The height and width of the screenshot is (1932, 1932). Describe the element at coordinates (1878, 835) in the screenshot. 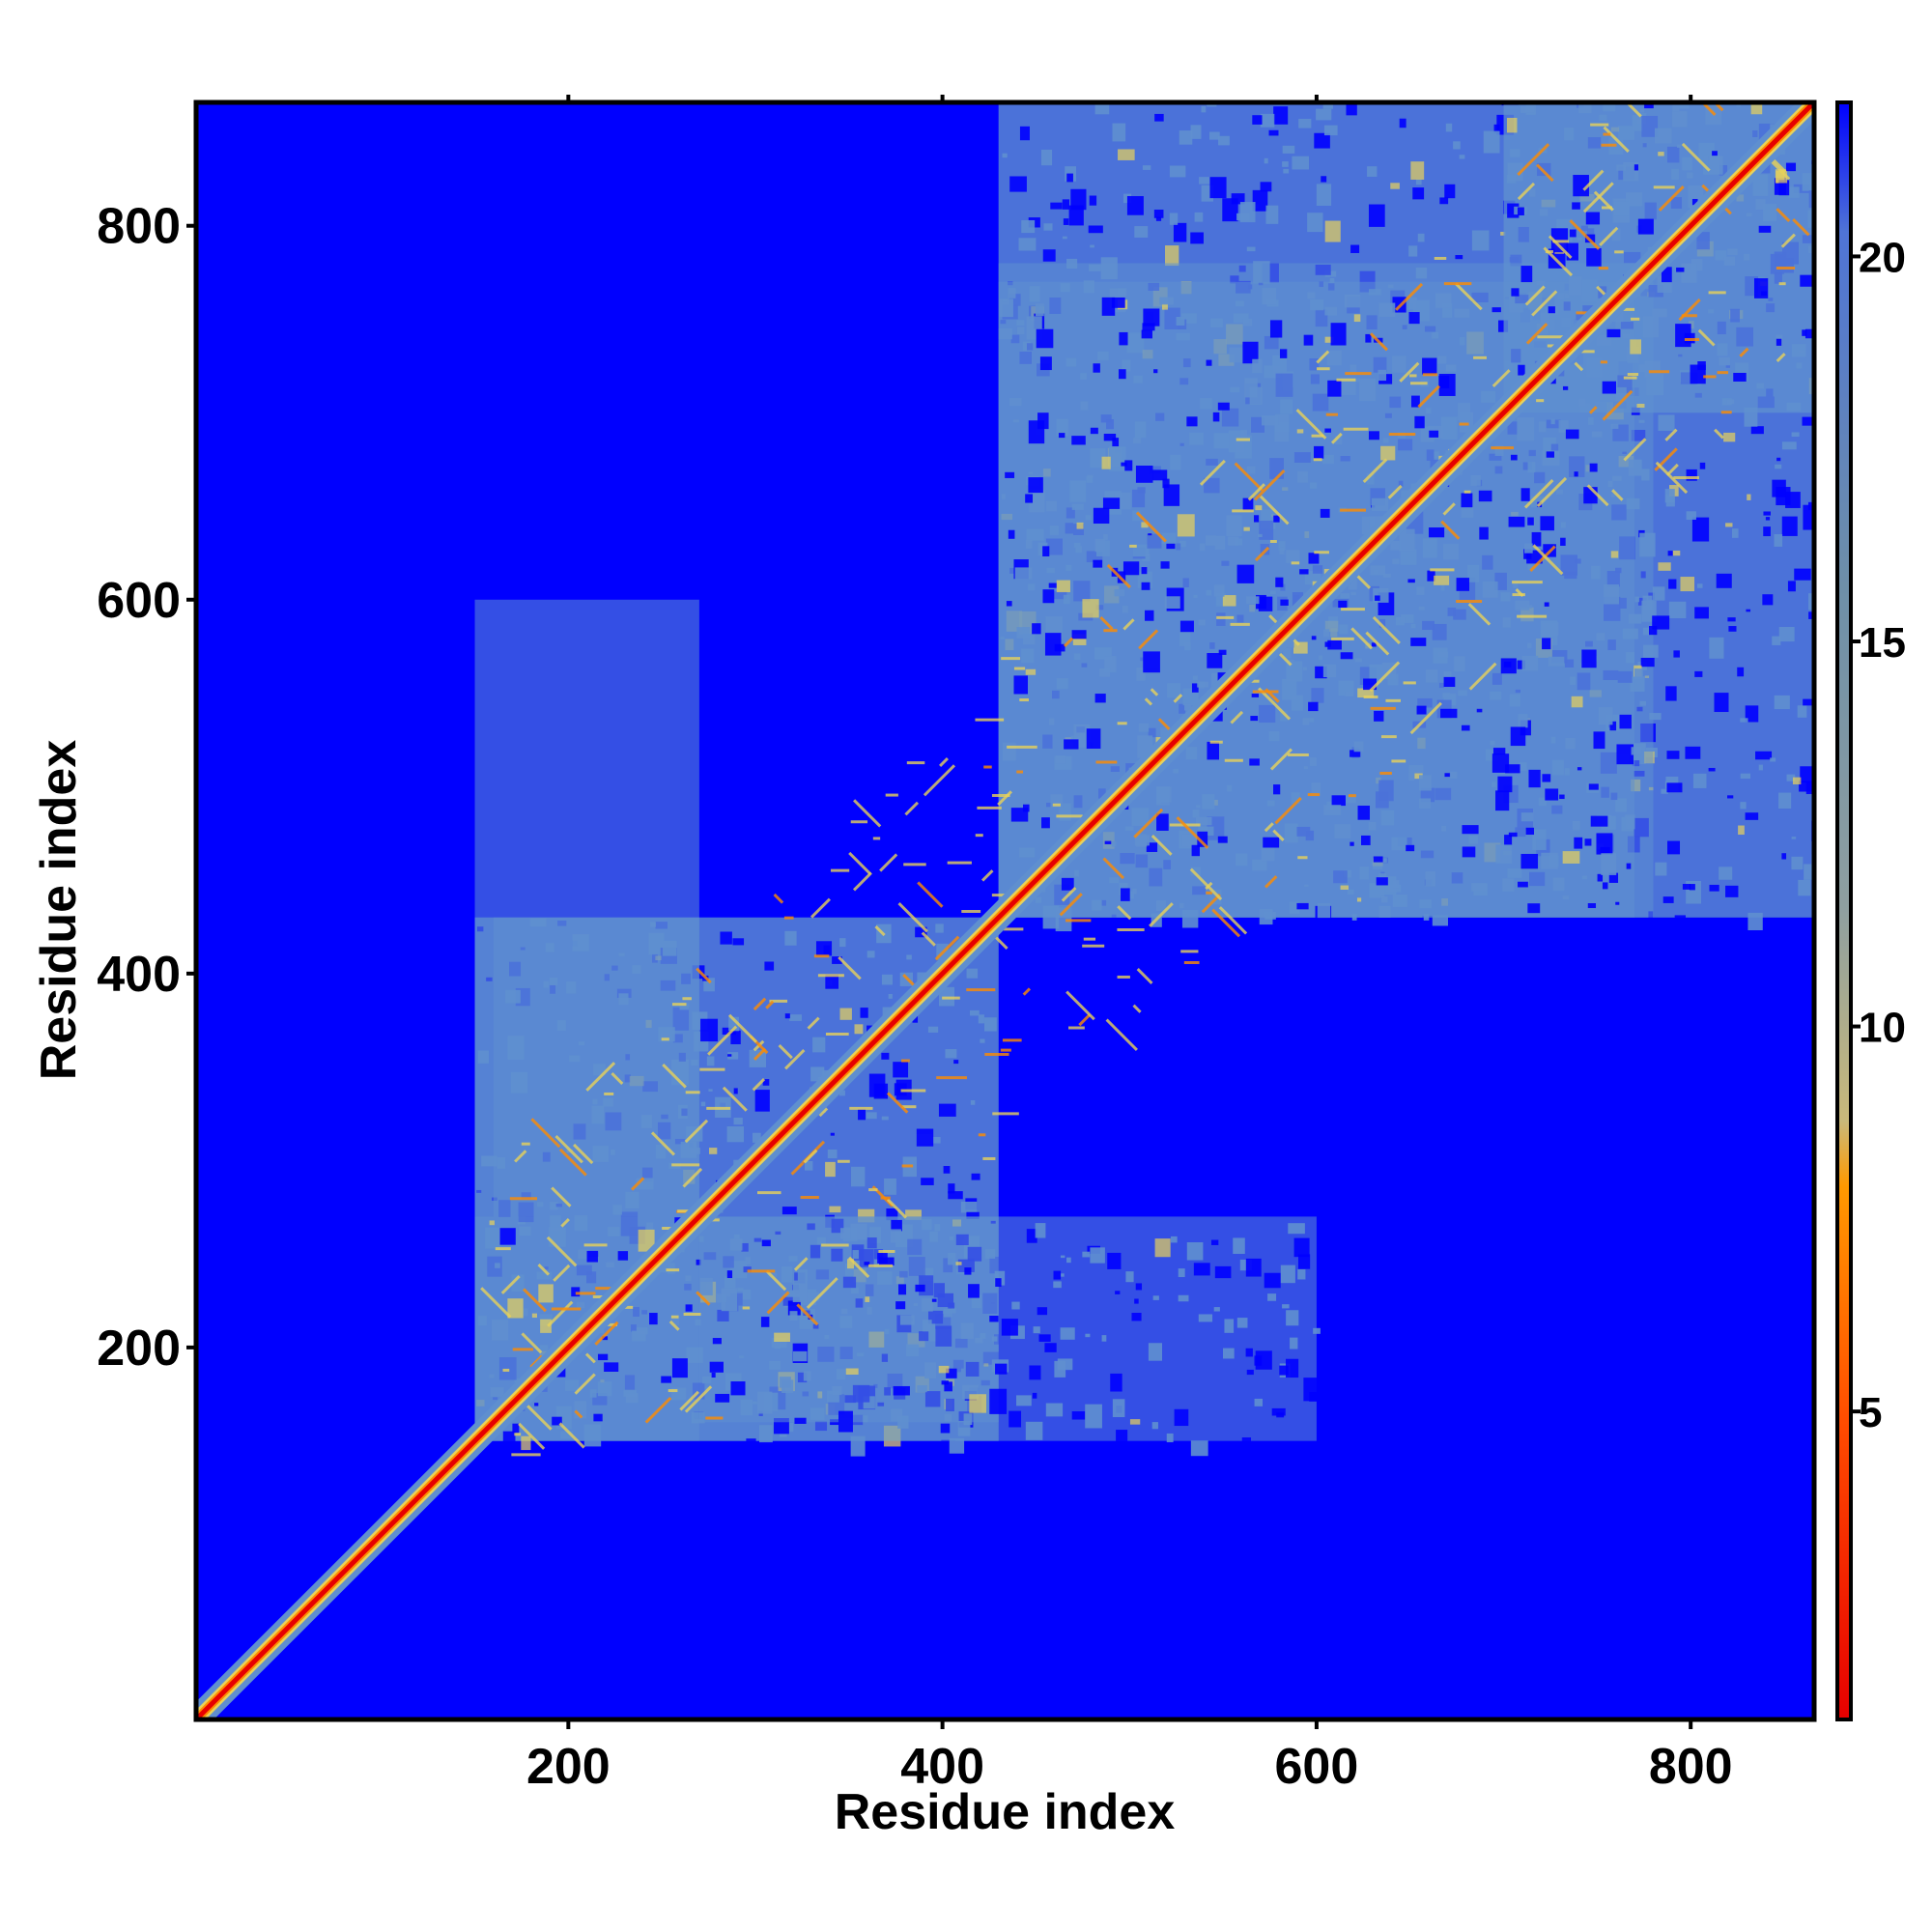

I see `colorbar-ticks: 5 10 15 20` at that location.